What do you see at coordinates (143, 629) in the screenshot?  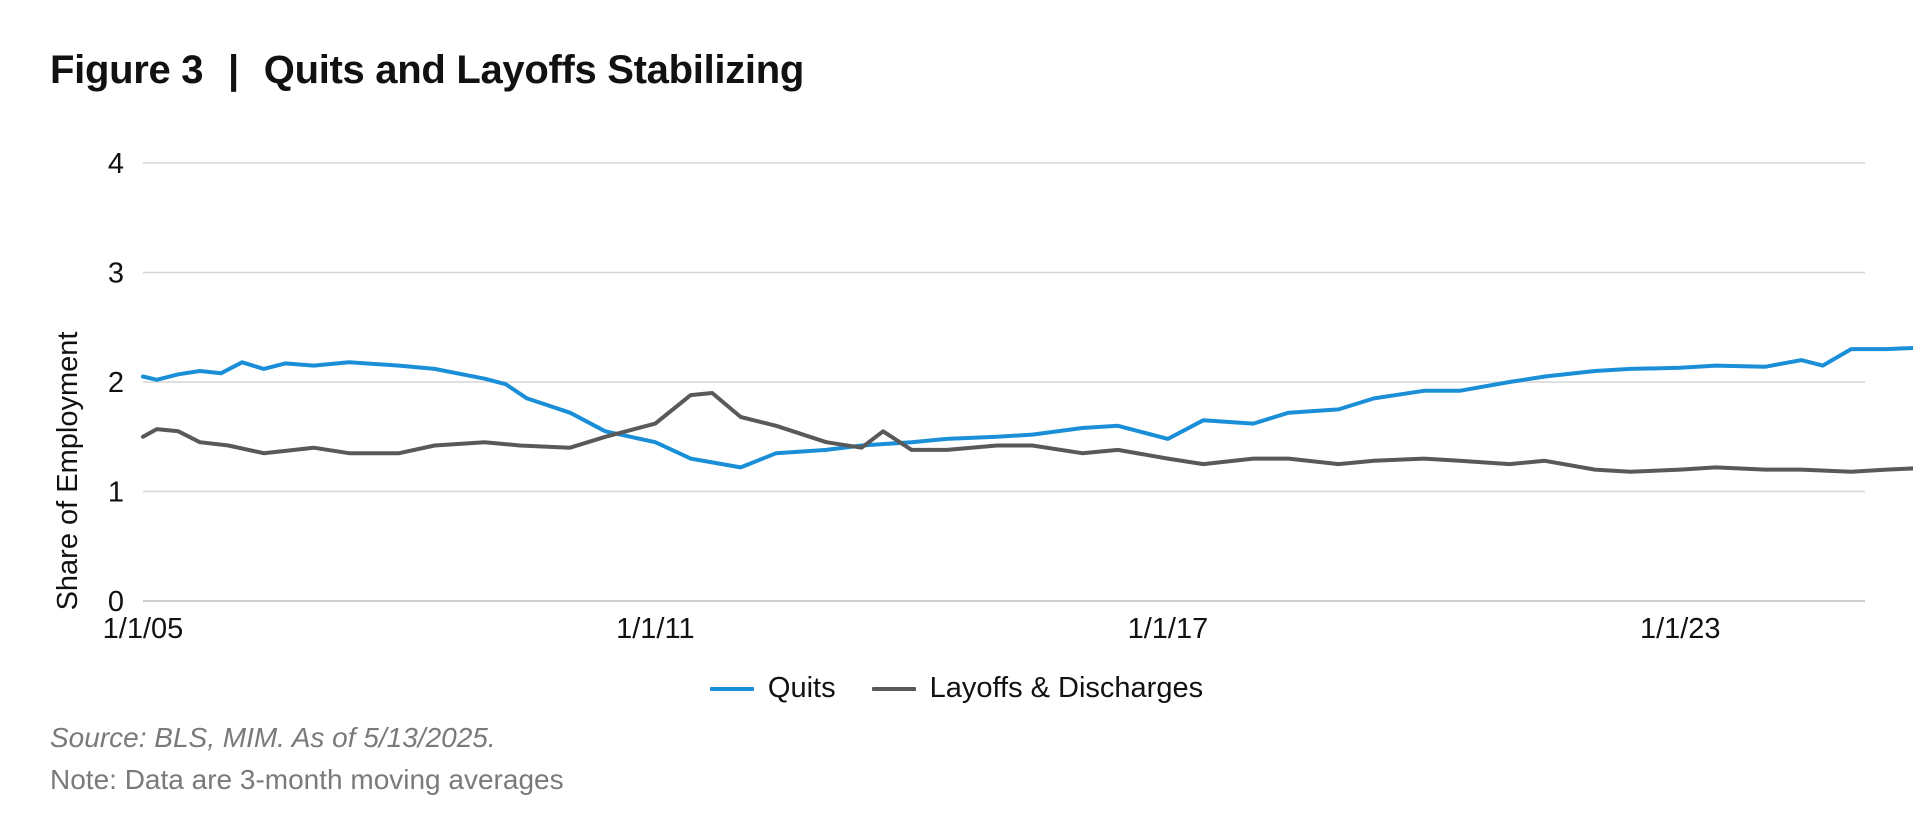 I see `x-tick-label: 1/1/05` at bounding box center [143, 629].